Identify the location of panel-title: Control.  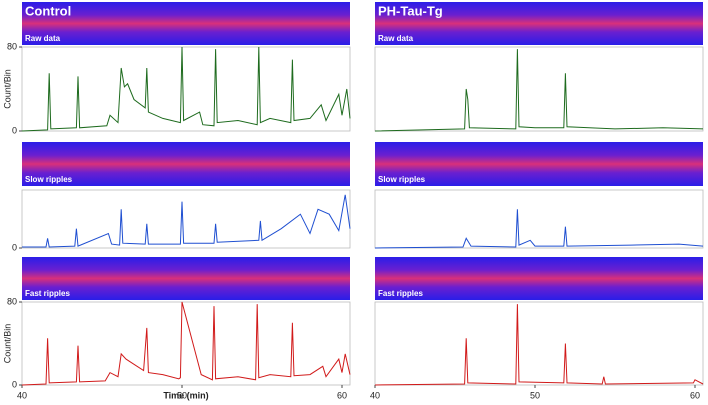
(48, 10).